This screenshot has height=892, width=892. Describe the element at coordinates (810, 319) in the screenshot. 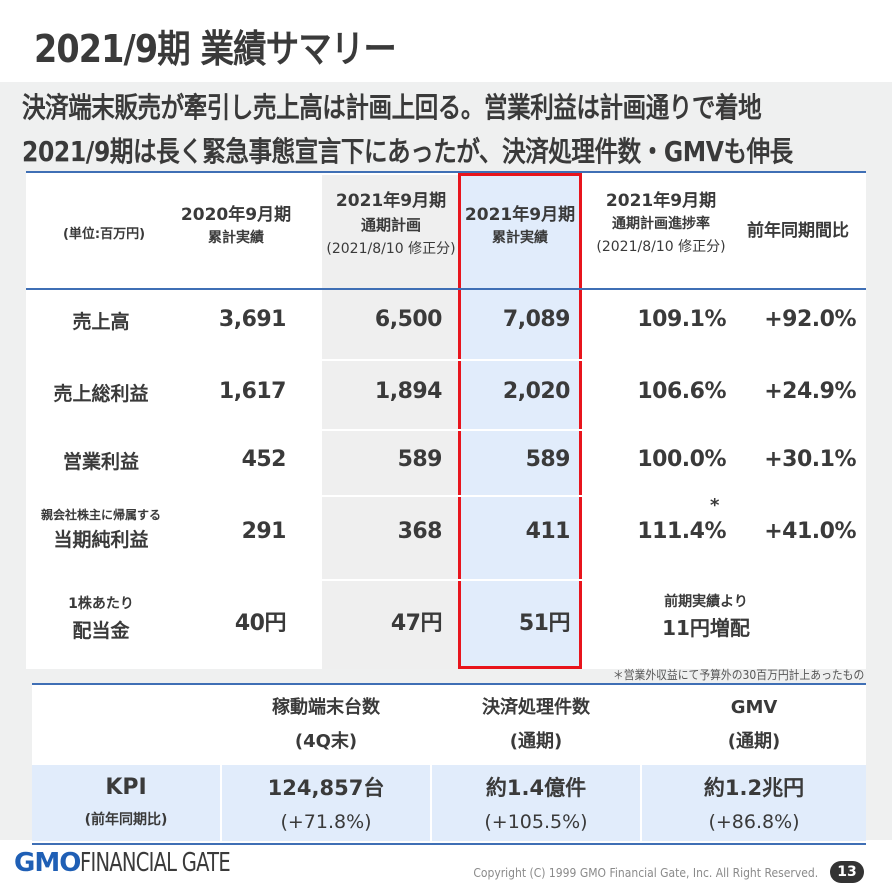

I see `value-revenue-yoy: +92.0%` at that location.